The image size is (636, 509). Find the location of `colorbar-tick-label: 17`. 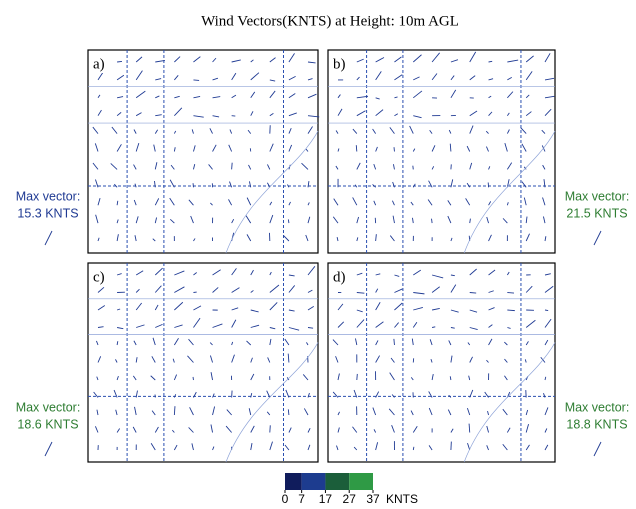

colorbar-tick-label: 17 is located at coordinates (326, 499).